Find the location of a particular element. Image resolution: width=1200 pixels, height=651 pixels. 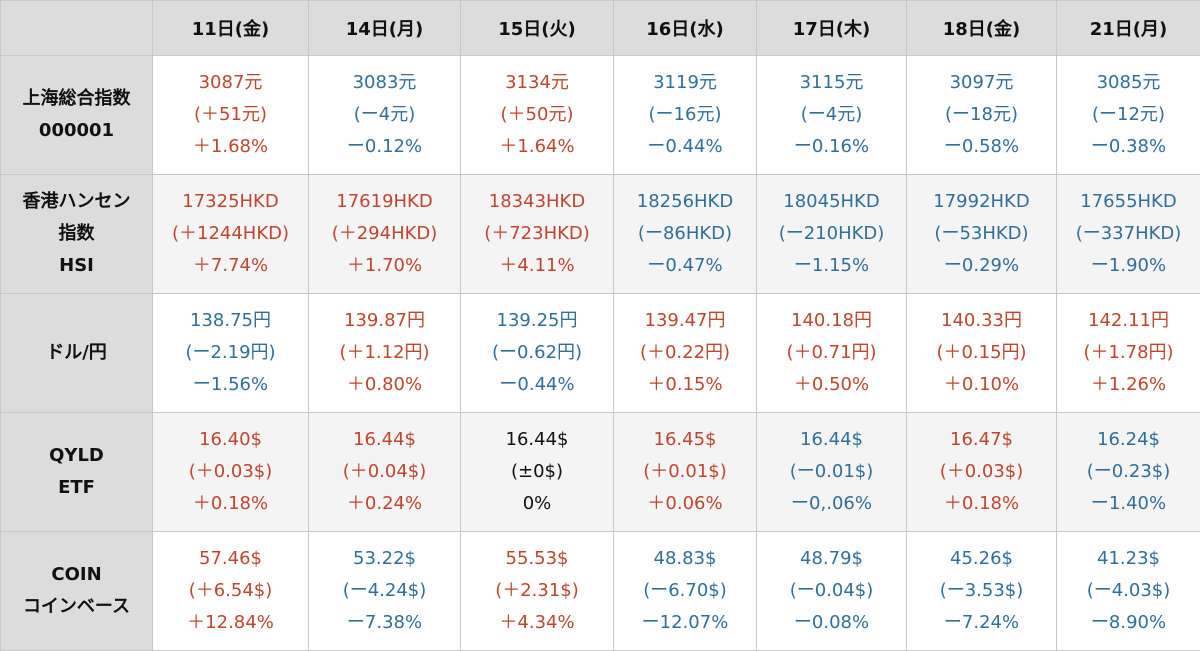

quote-cell: 3083元(ー4元)ー0.12% is located at coordinates (385, 115).